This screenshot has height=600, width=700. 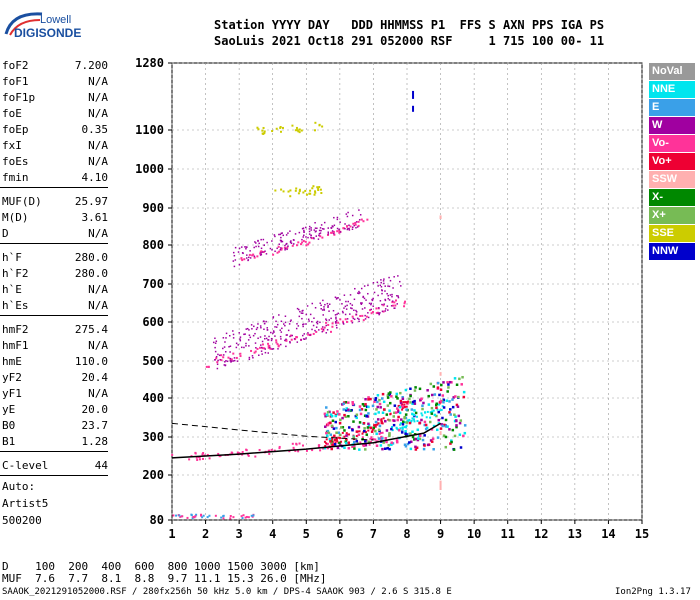 What do you see at coordinates (474, 534) in the screenshot?
I see `x-tick-label: 10` at bounding box center [474, 534].